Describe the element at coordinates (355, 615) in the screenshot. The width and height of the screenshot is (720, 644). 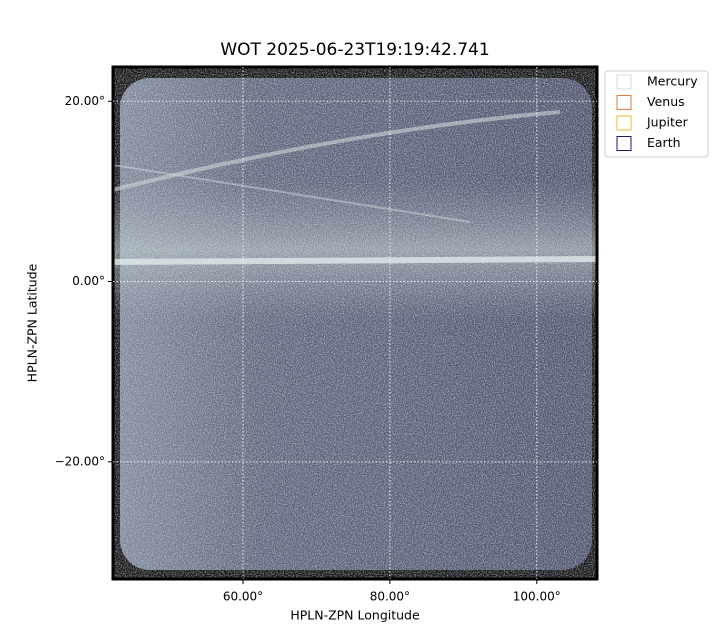
I see `x-axis-label: HPLN-ZPN Longitude` at that location.